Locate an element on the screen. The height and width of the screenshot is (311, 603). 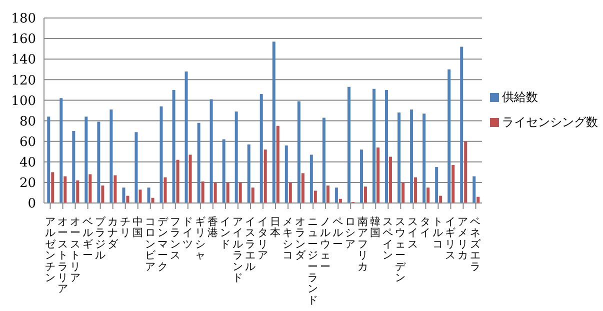
x-tick-label: ベルギー is located at coordinates (88, 239).